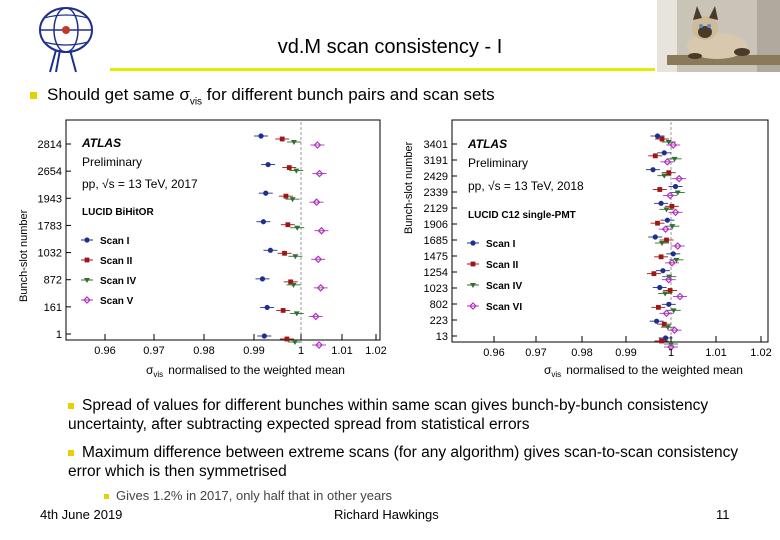 The height and width of the screenshot is (540, 780). I want to click on y-tick-label: 1254, so click(436, 273).